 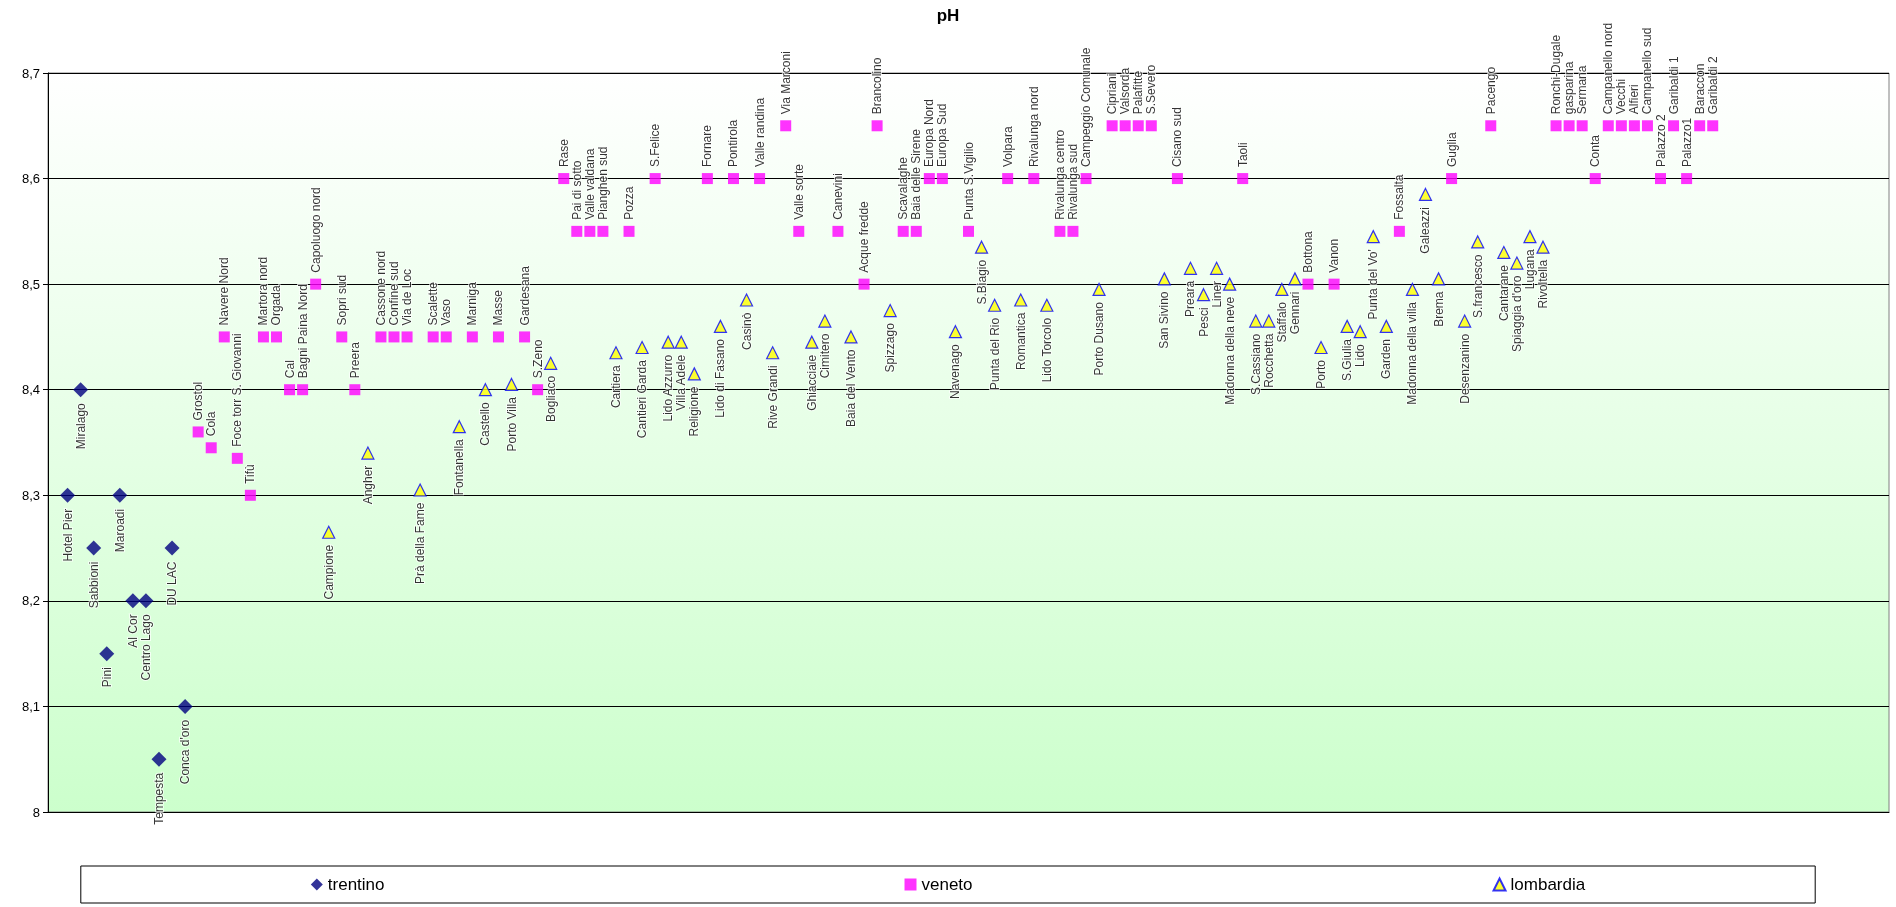 I want to click on data-label: Lido Torcolo, so click(x=1046, y=350).